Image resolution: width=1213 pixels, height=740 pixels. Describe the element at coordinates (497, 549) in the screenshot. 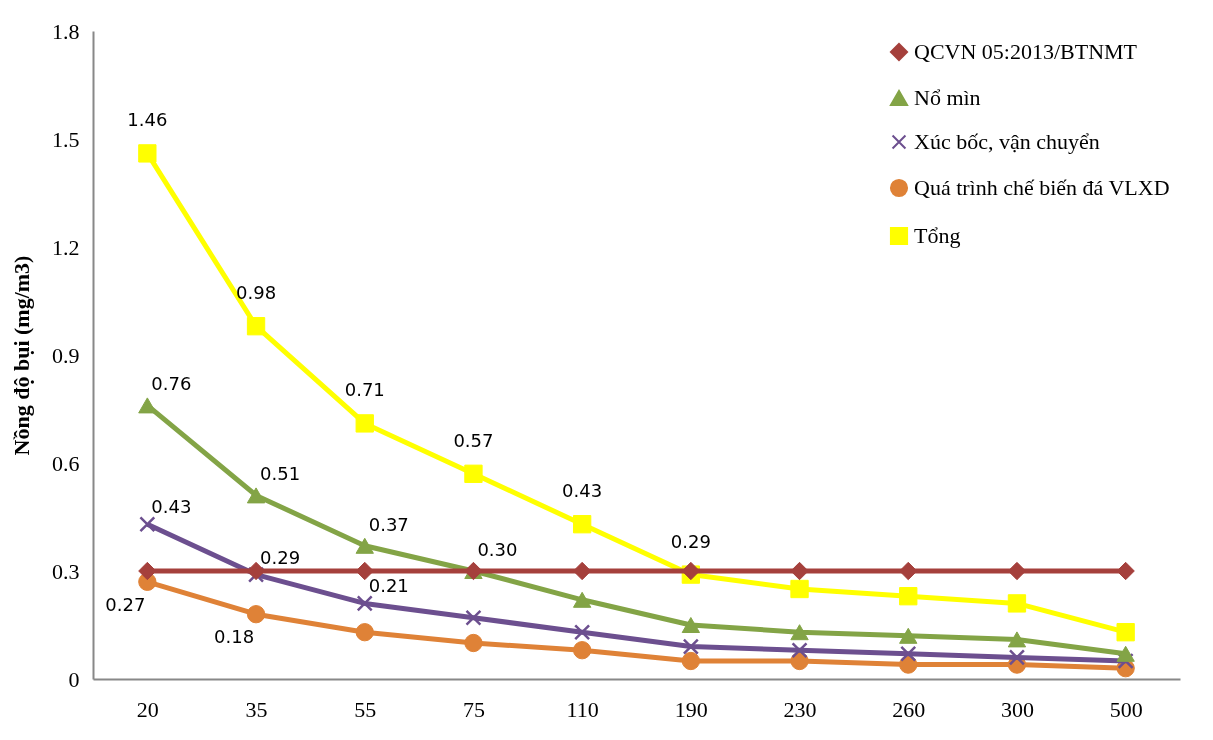

I see `data-label: 0.30` at that location.